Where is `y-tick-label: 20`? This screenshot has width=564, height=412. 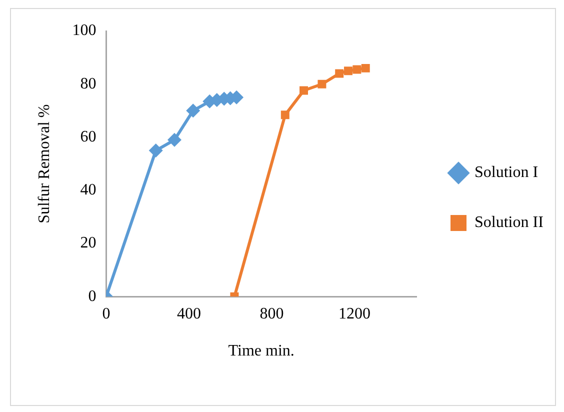 y-tick-label: 20 is located at coordinates (88, 243).